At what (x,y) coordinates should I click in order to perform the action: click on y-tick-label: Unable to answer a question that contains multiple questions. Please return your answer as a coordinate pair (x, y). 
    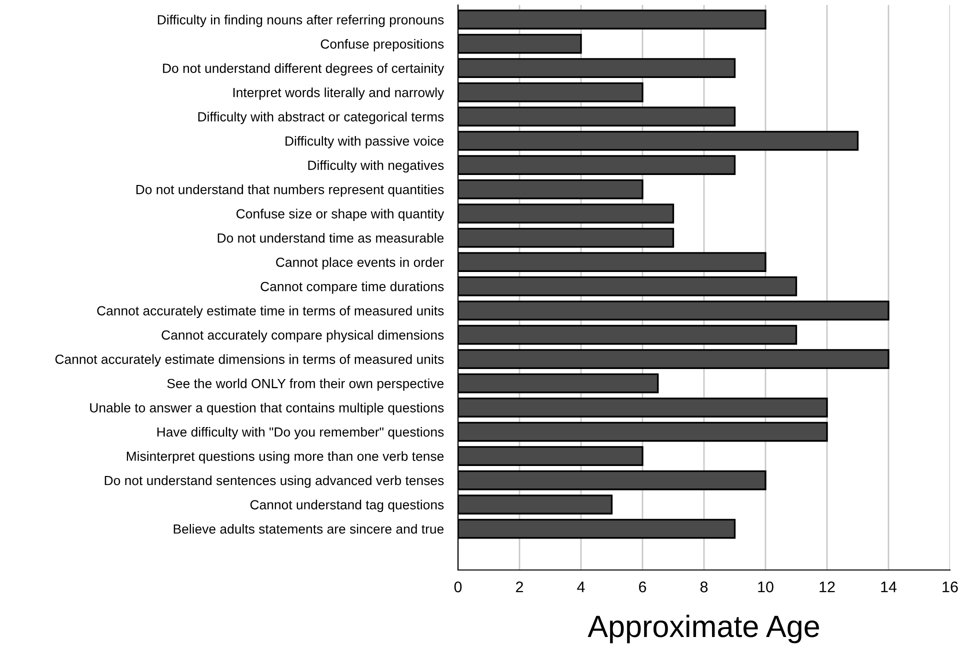
    Looking at the image, I should click on (267, 409).